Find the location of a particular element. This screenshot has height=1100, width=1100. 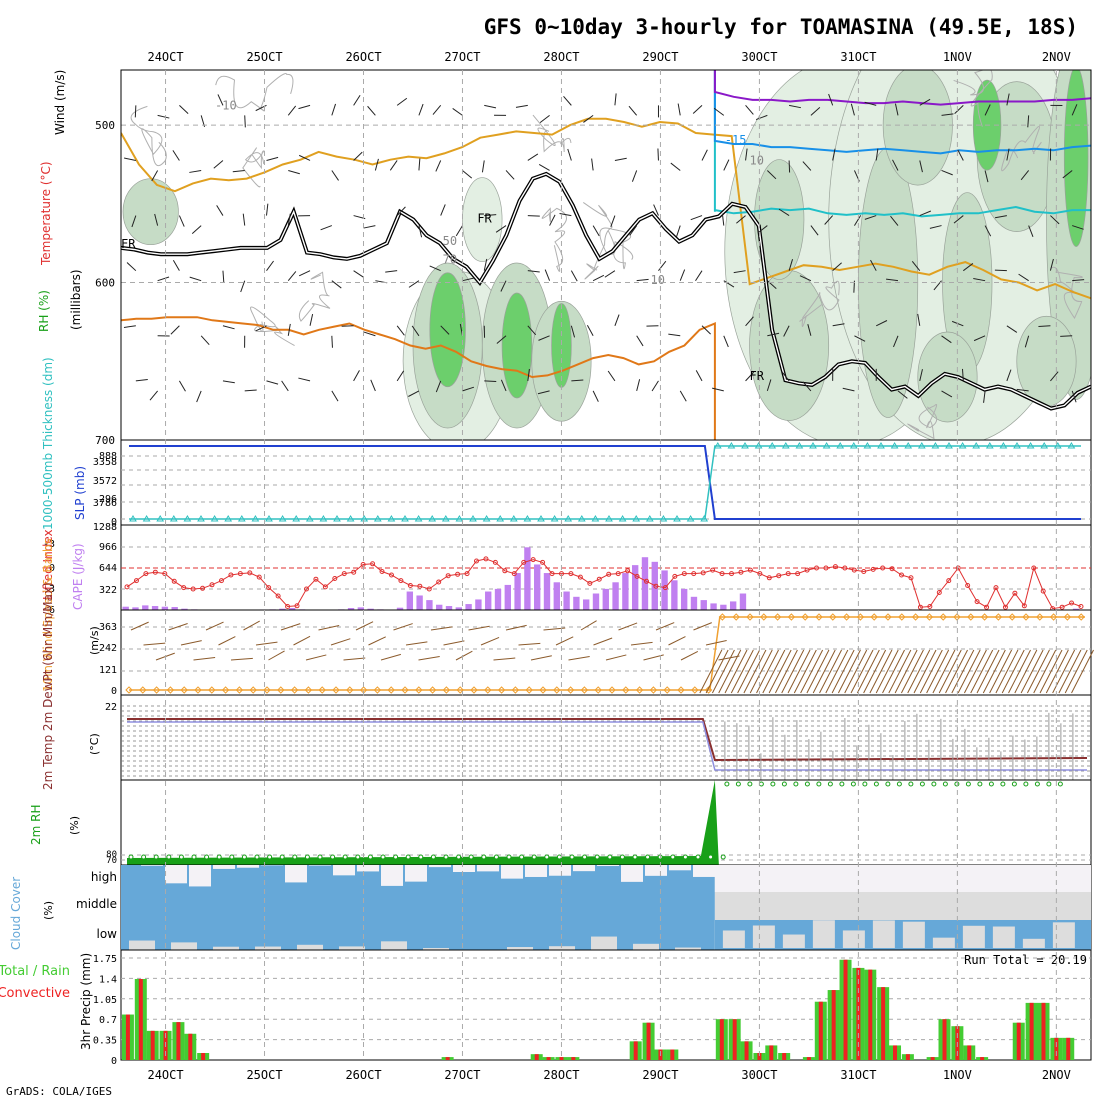

date-label-bottom: 30OCT is located at coordinates (759, 1075).